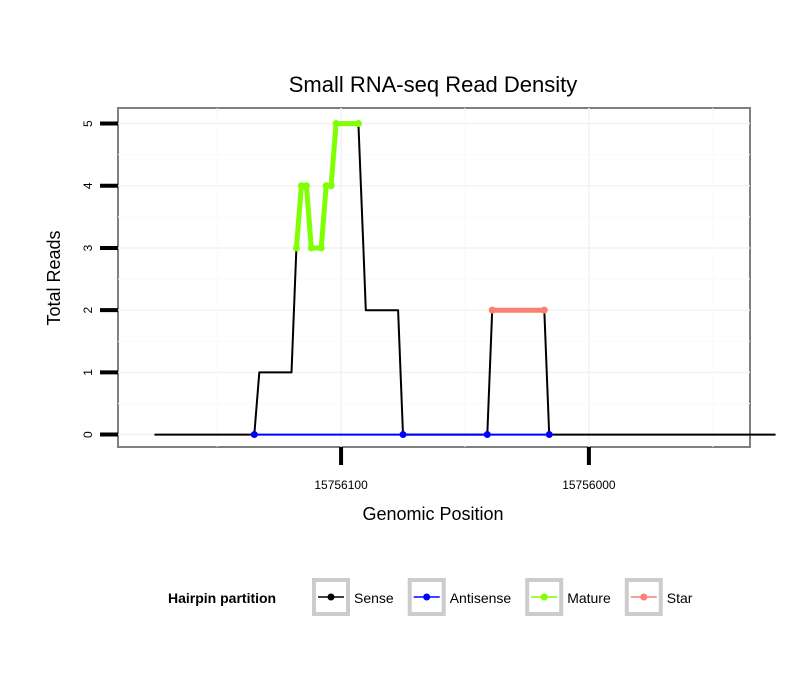 This screenshot has width=810, height=690. Describe the element at coordinates (589, 598) in the screenshot. I see `legend-label-mature: Mature` at that location.